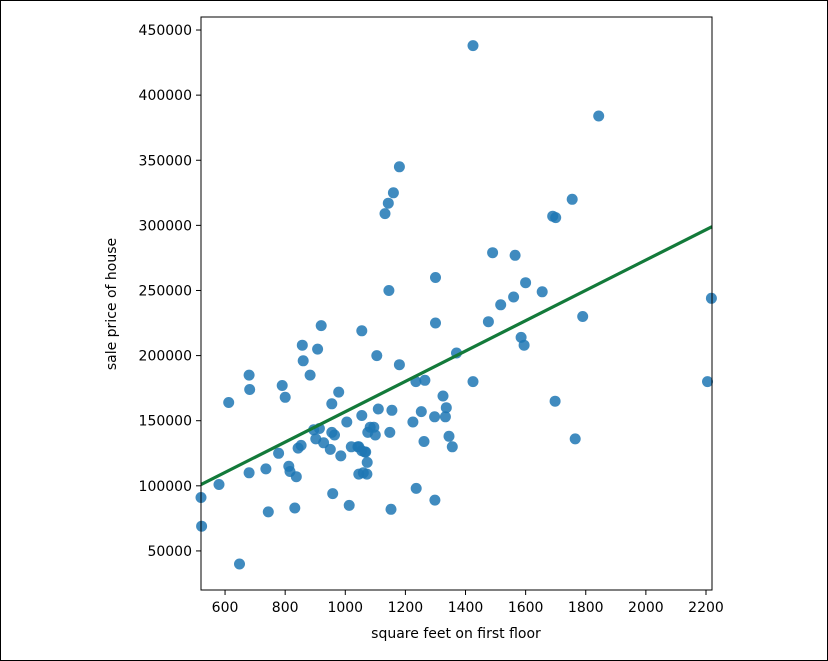 The height and width of the screenshot is (661, 828). I want to click on x-tick-label: 1800, so click(586, 608).